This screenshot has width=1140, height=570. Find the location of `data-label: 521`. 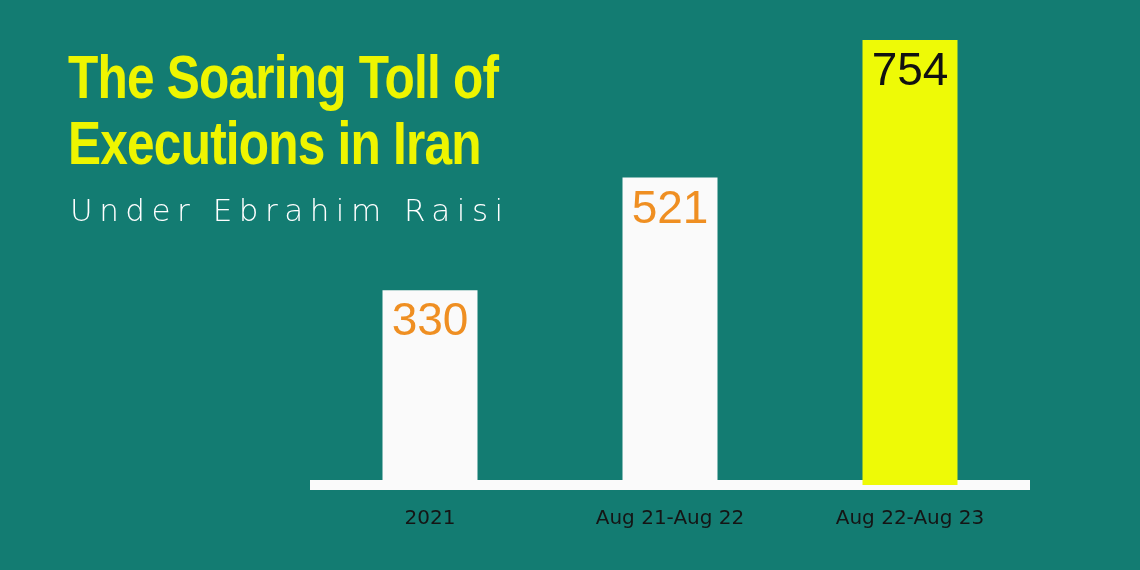

data-label: 521 is located at coordinates (670, 206).